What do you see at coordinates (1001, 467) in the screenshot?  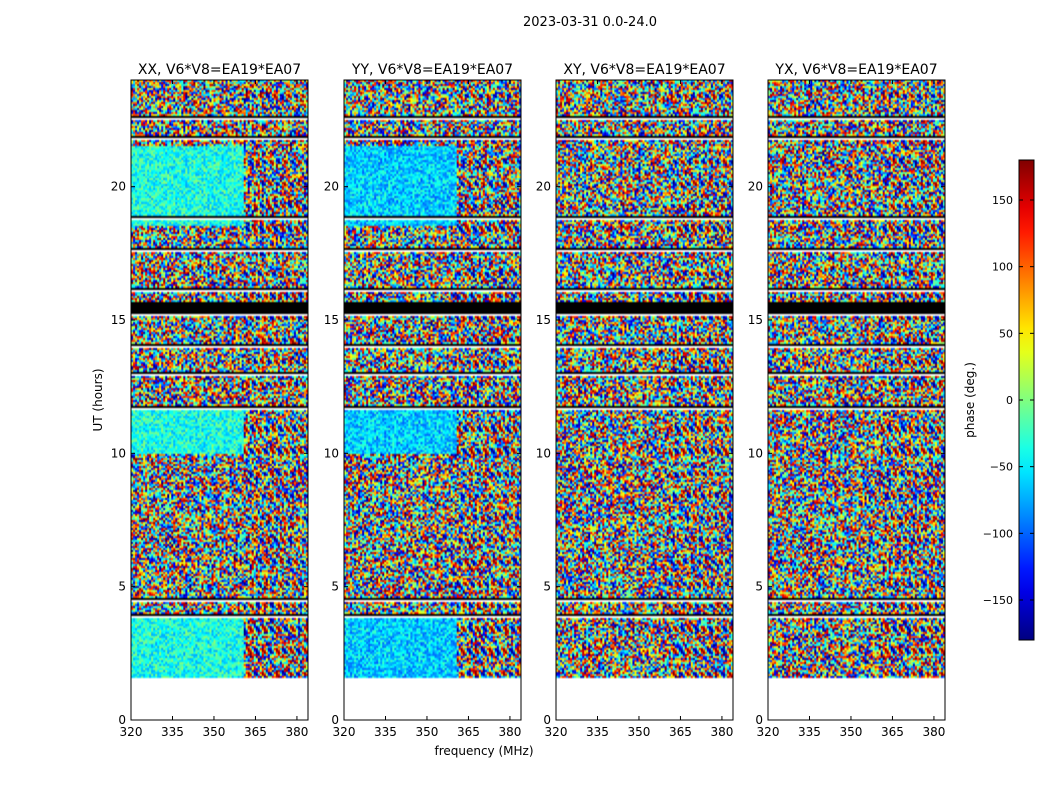 I see `colorbar-tick-label: −50` at bounding box center [1001, 467].